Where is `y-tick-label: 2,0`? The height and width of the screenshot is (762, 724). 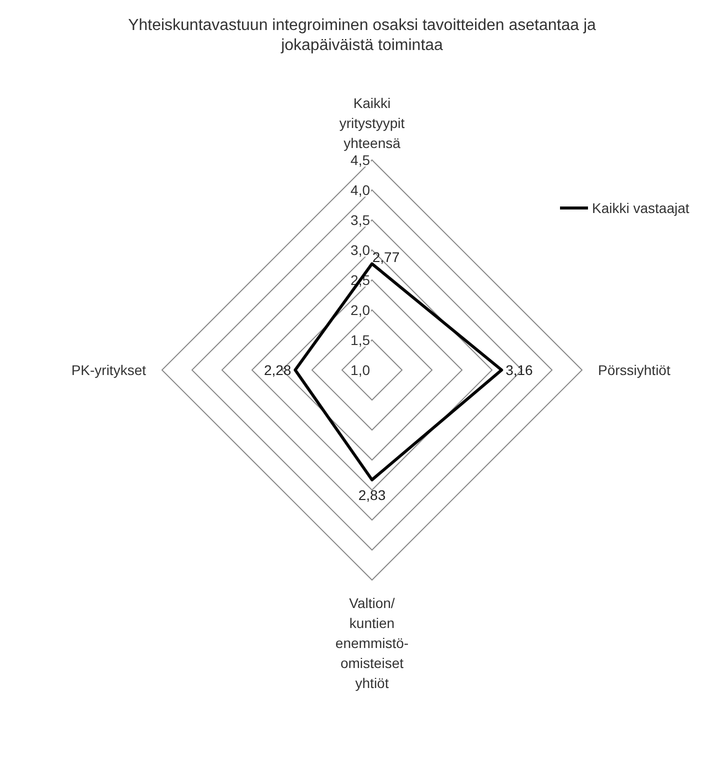
y-tick-label: 2,0 is located at coordinates (360, 310).